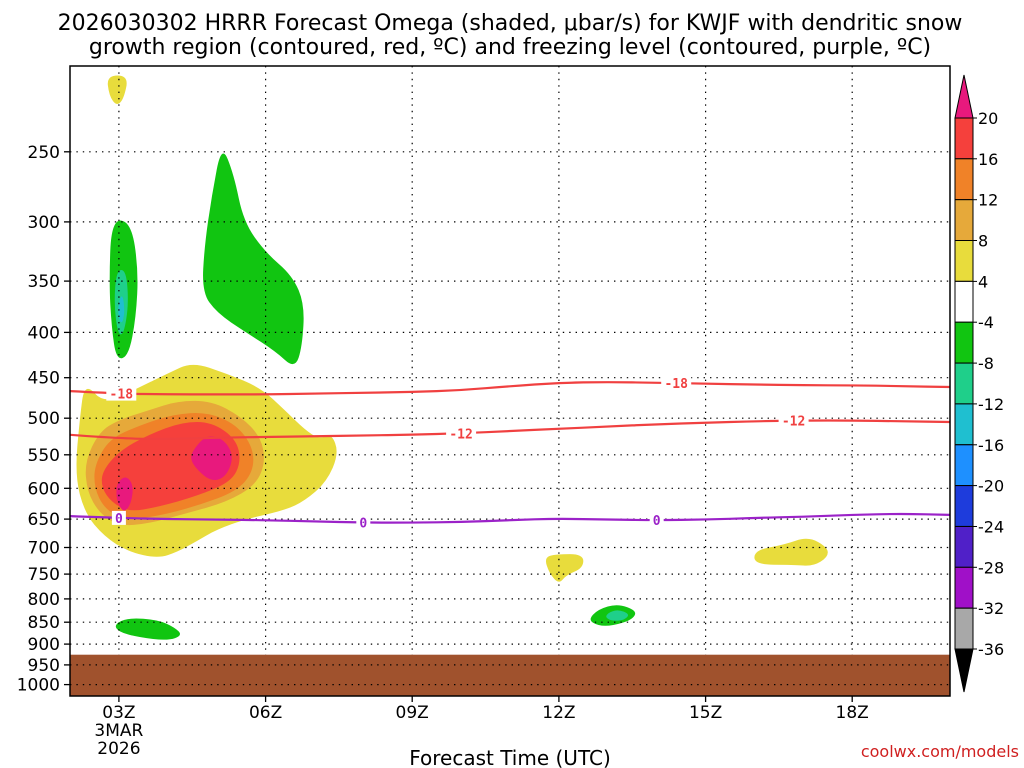 This screenshot has width=1024, height=768. Describe the element at coordinates (964, 96) in the screenshot. I see `colorbar-top-arrow` at that location.